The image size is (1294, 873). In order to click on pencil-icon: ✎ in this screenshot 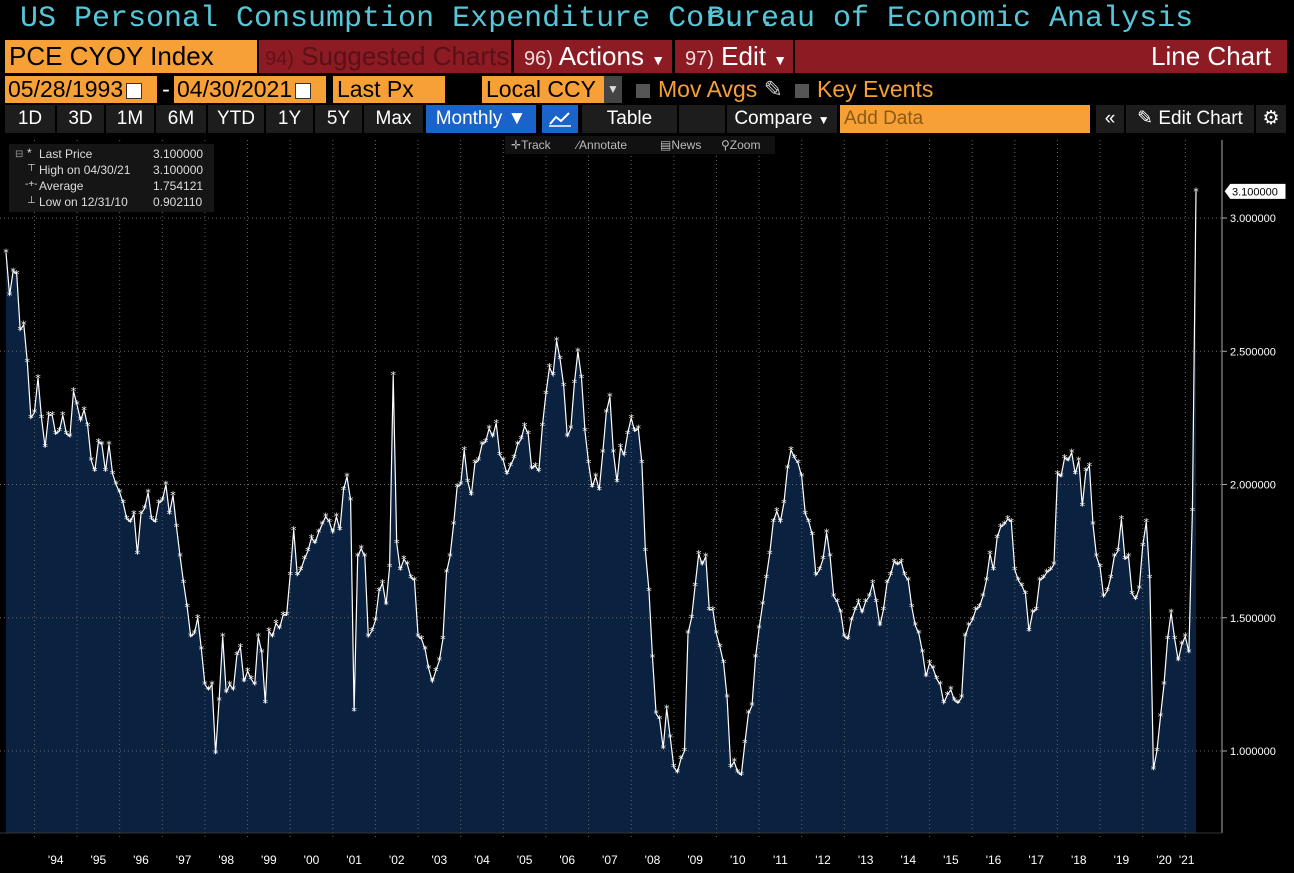, I will do `click(773, 89)`.